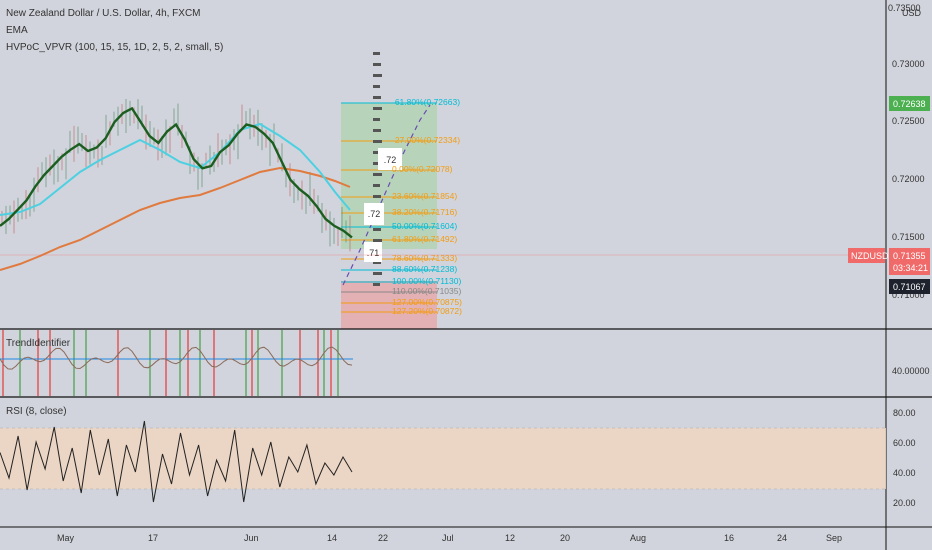 This screenshot has height=550, width=932. What do you see at coordinates (383, 538) in the screenshot?
I see `time-axis-label: 22` at bounding box center [383, 538].